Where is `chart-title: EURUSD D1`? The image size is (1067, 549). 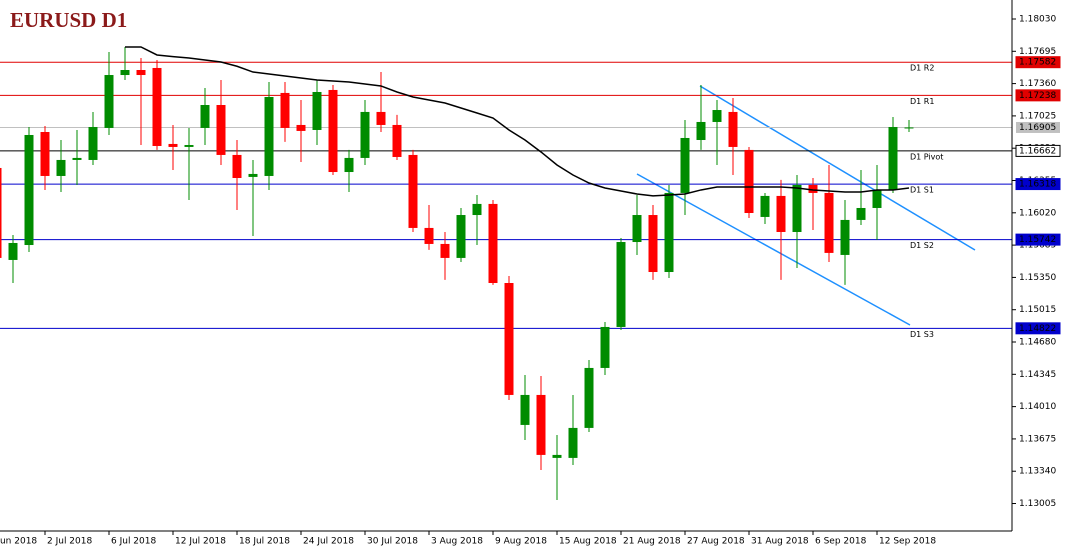 chart-title: EURUSD D1 is located at coordinates (68, 20).